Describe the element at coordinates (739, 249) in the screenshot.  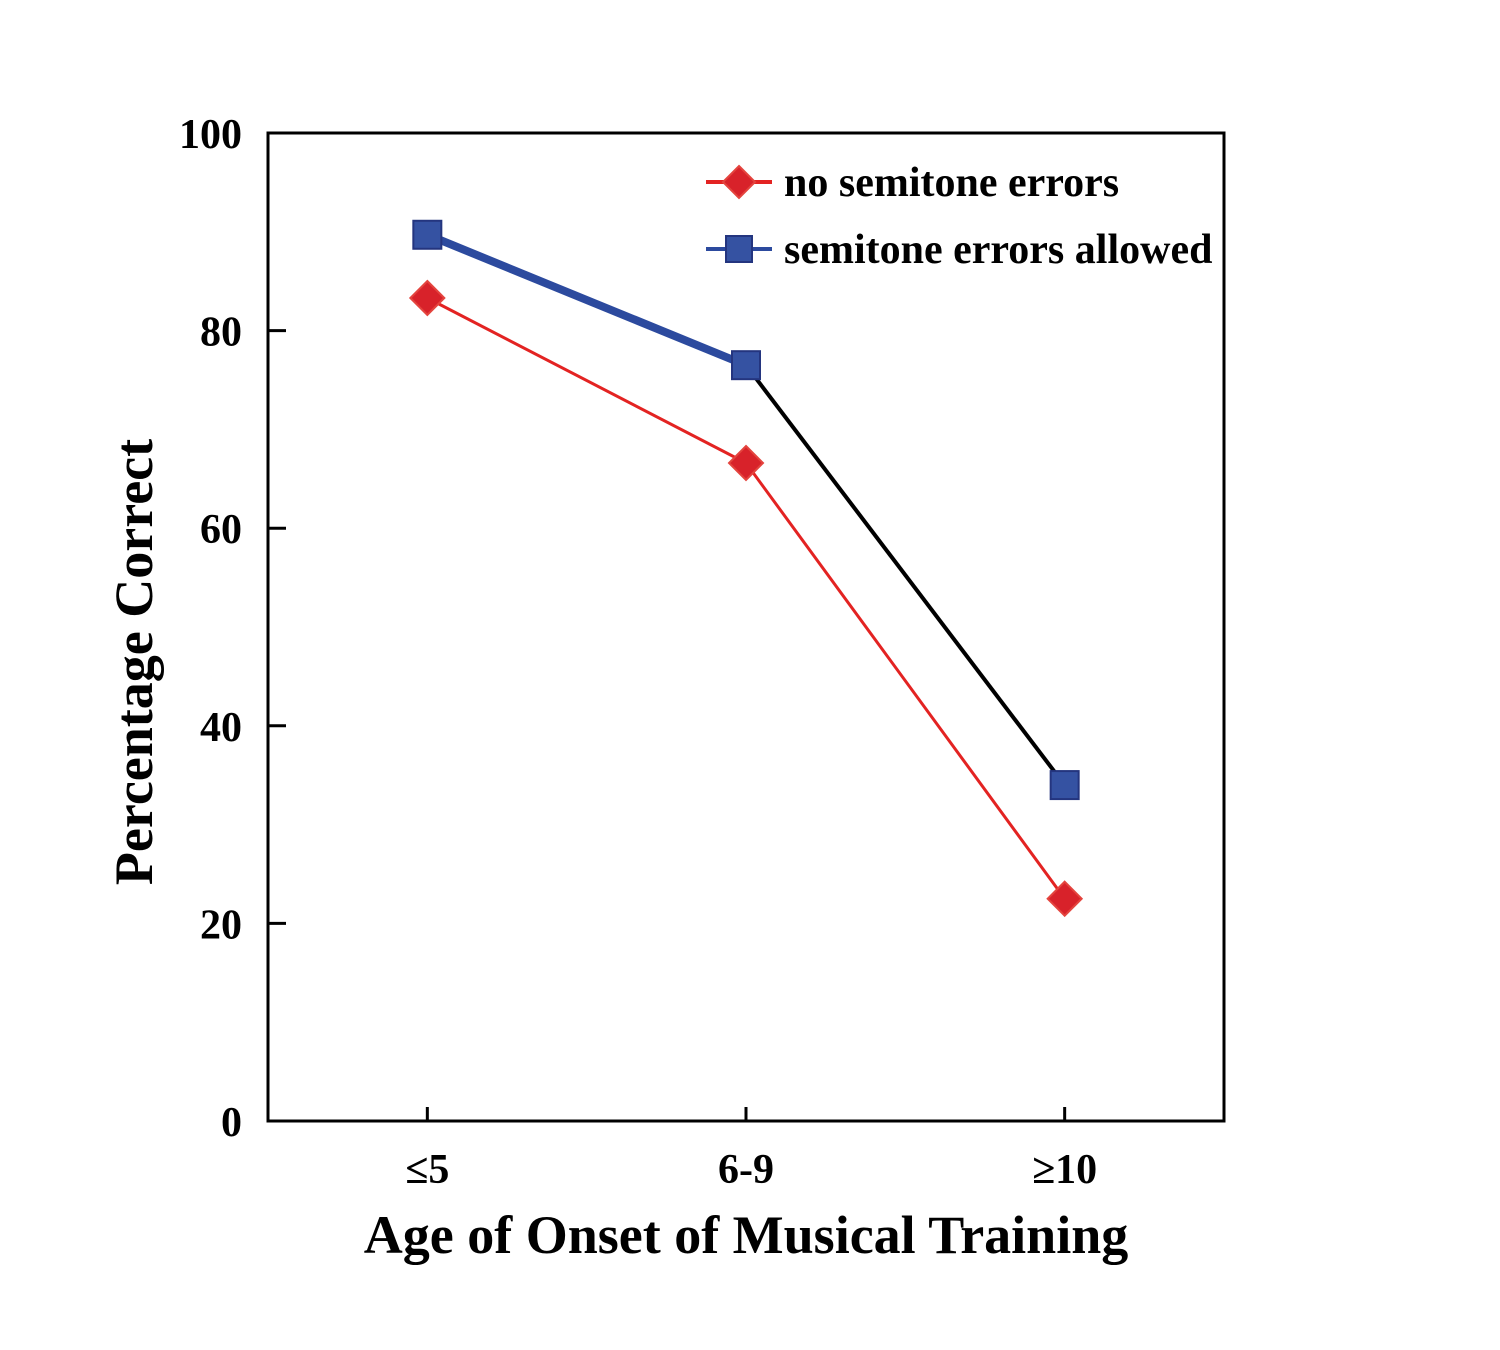
I see `square-icon` at that location.